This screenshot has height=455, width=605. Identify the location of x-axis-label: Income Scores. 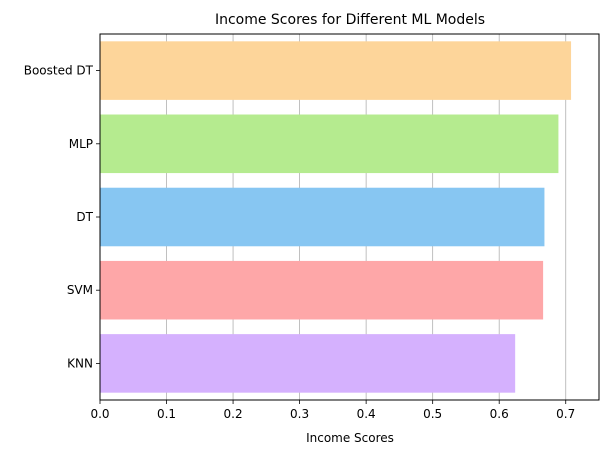
(350, 438).